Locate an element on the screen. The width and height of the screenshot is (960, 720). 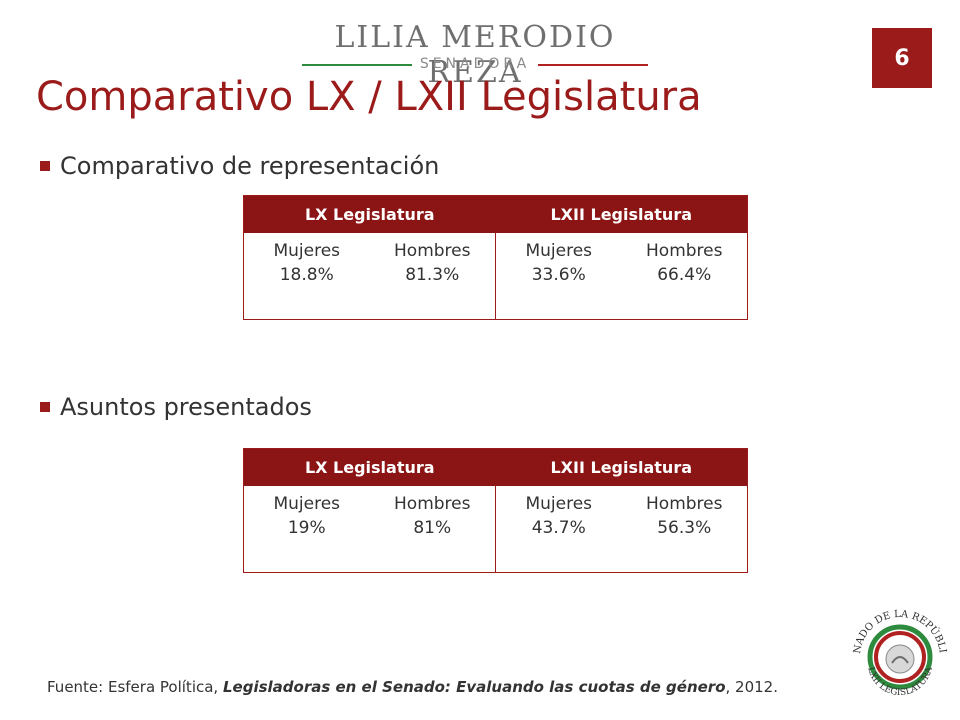
value-hombres: 81% is located at coordinates (432, 528).